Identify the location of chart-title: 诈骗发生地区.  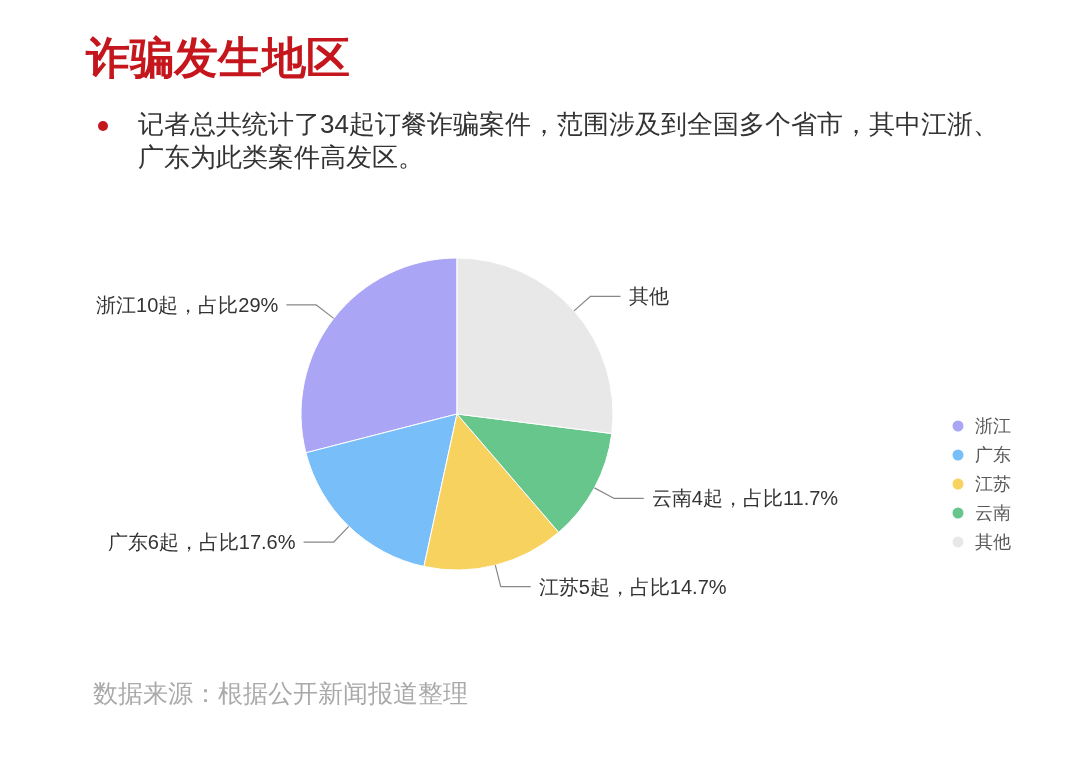
(218, 58).